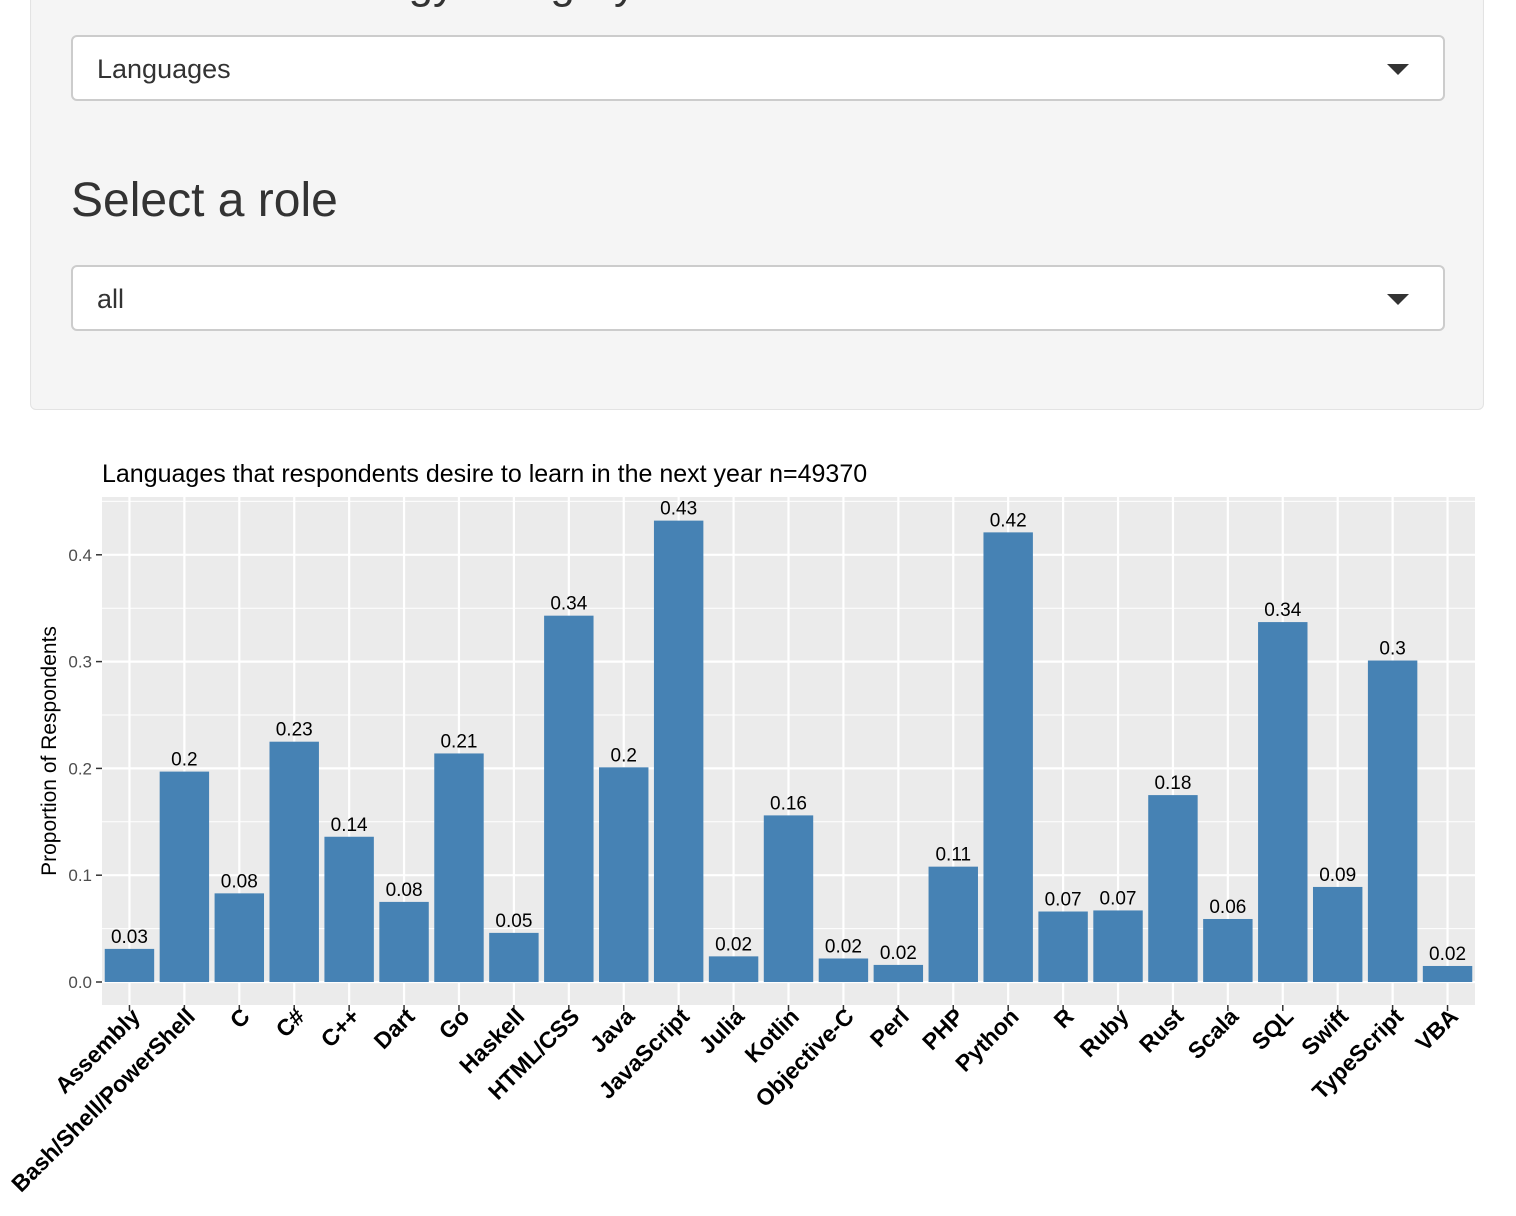 The width and height of the screenshot is (1516, 1216). I want to click on y-tick-label: 0.2, so click(80, 768).